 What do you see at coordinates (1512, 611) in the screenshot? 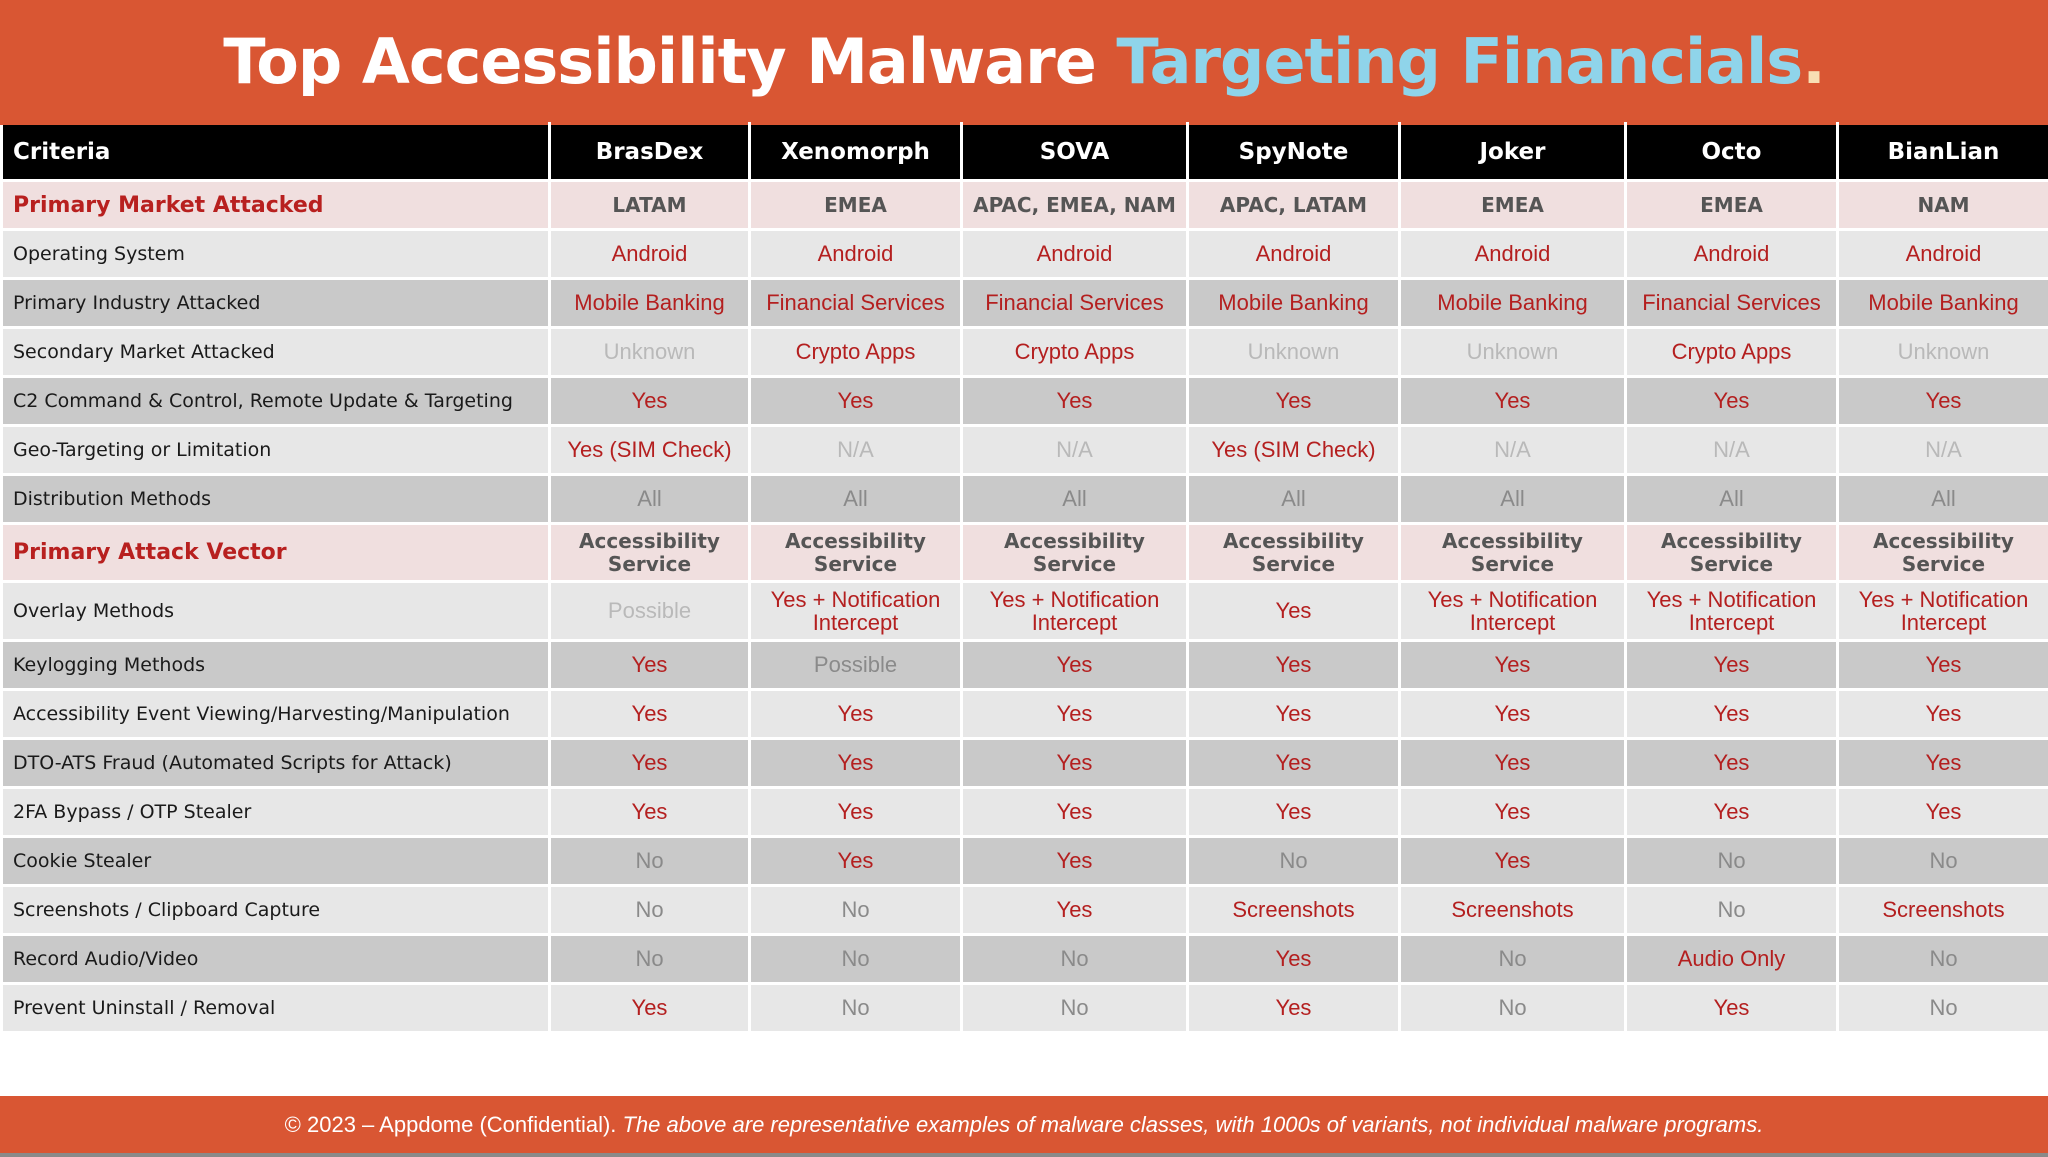
I see `cell-joker: Yes + Notification Intercept` at bounding box center [1512, 611].